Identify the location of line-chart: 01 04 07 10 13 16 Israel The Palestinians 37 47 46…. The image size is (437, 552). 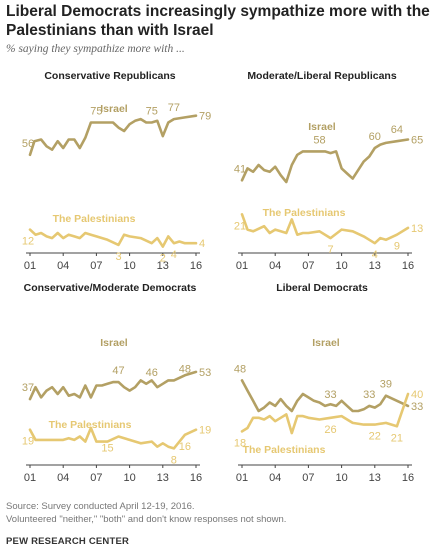
(116, 410).